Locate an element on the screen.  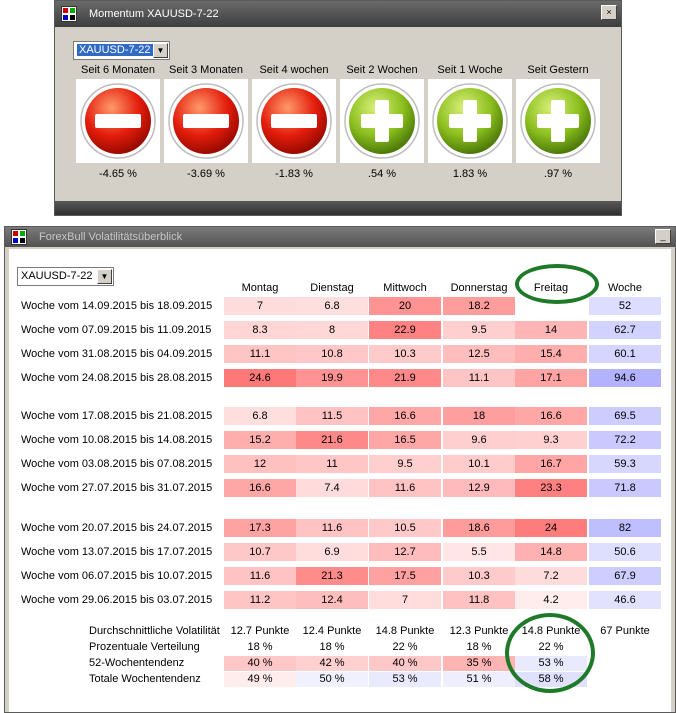
table-cell: 18 is located at coordinates (479, 416).